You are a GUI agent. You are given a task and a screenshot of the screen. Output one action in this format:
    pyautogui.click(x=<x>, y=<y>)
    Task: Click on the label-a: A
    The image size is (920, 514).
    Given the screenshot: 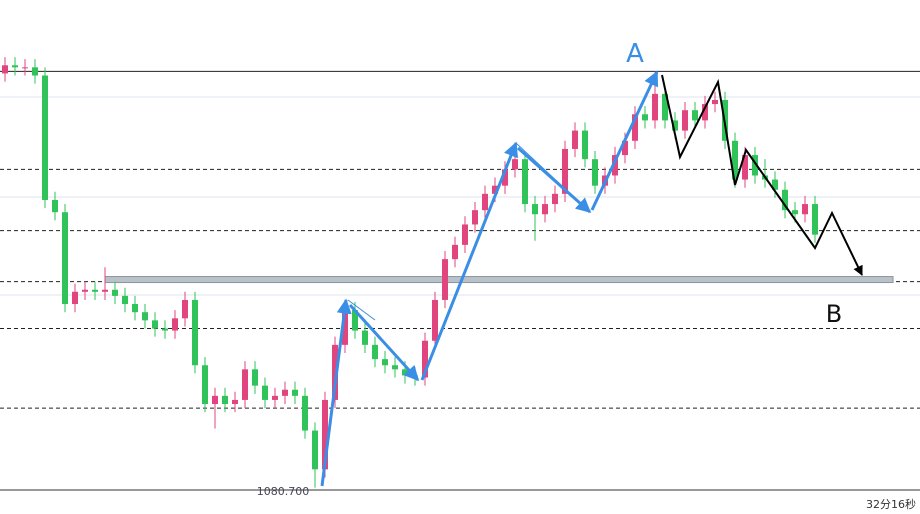 What is the action you would take?
    pyautogui.click(x=635, y=54)
    